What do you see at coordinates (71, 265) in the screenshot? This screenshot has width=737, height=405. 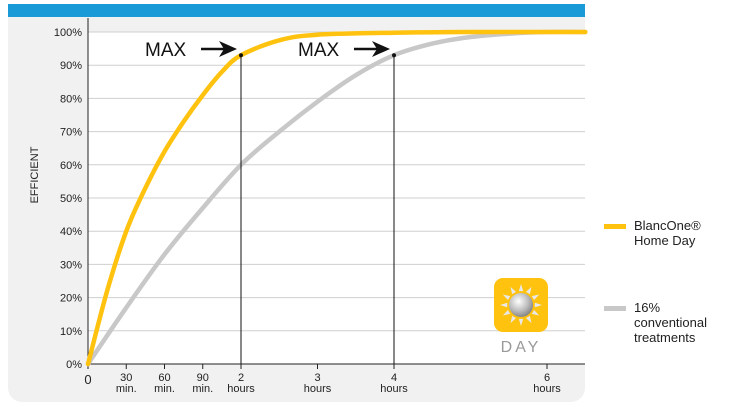 I see `y-tick-label: 30%` at bounding box center [71, 265].